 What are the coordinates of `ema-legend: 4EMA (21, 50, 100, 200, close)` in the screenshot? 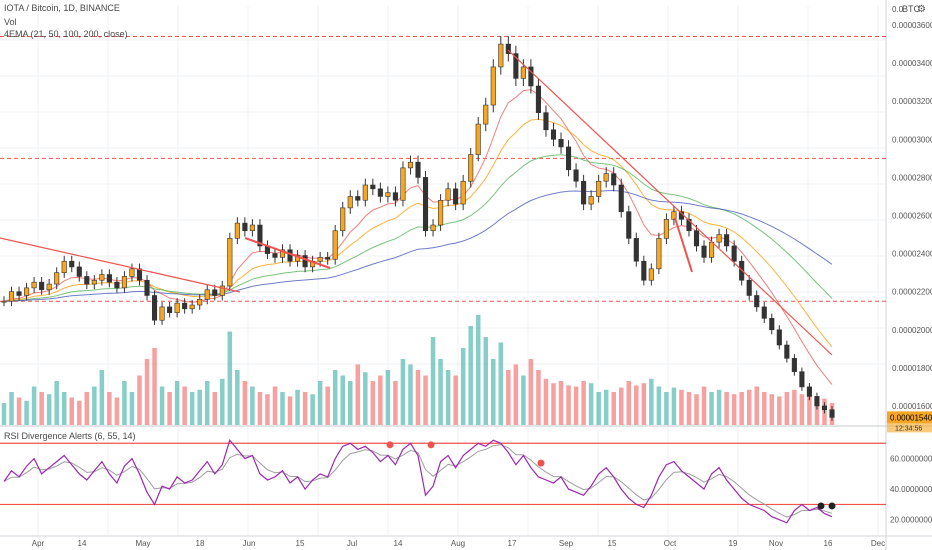 It's located at (66, 34).